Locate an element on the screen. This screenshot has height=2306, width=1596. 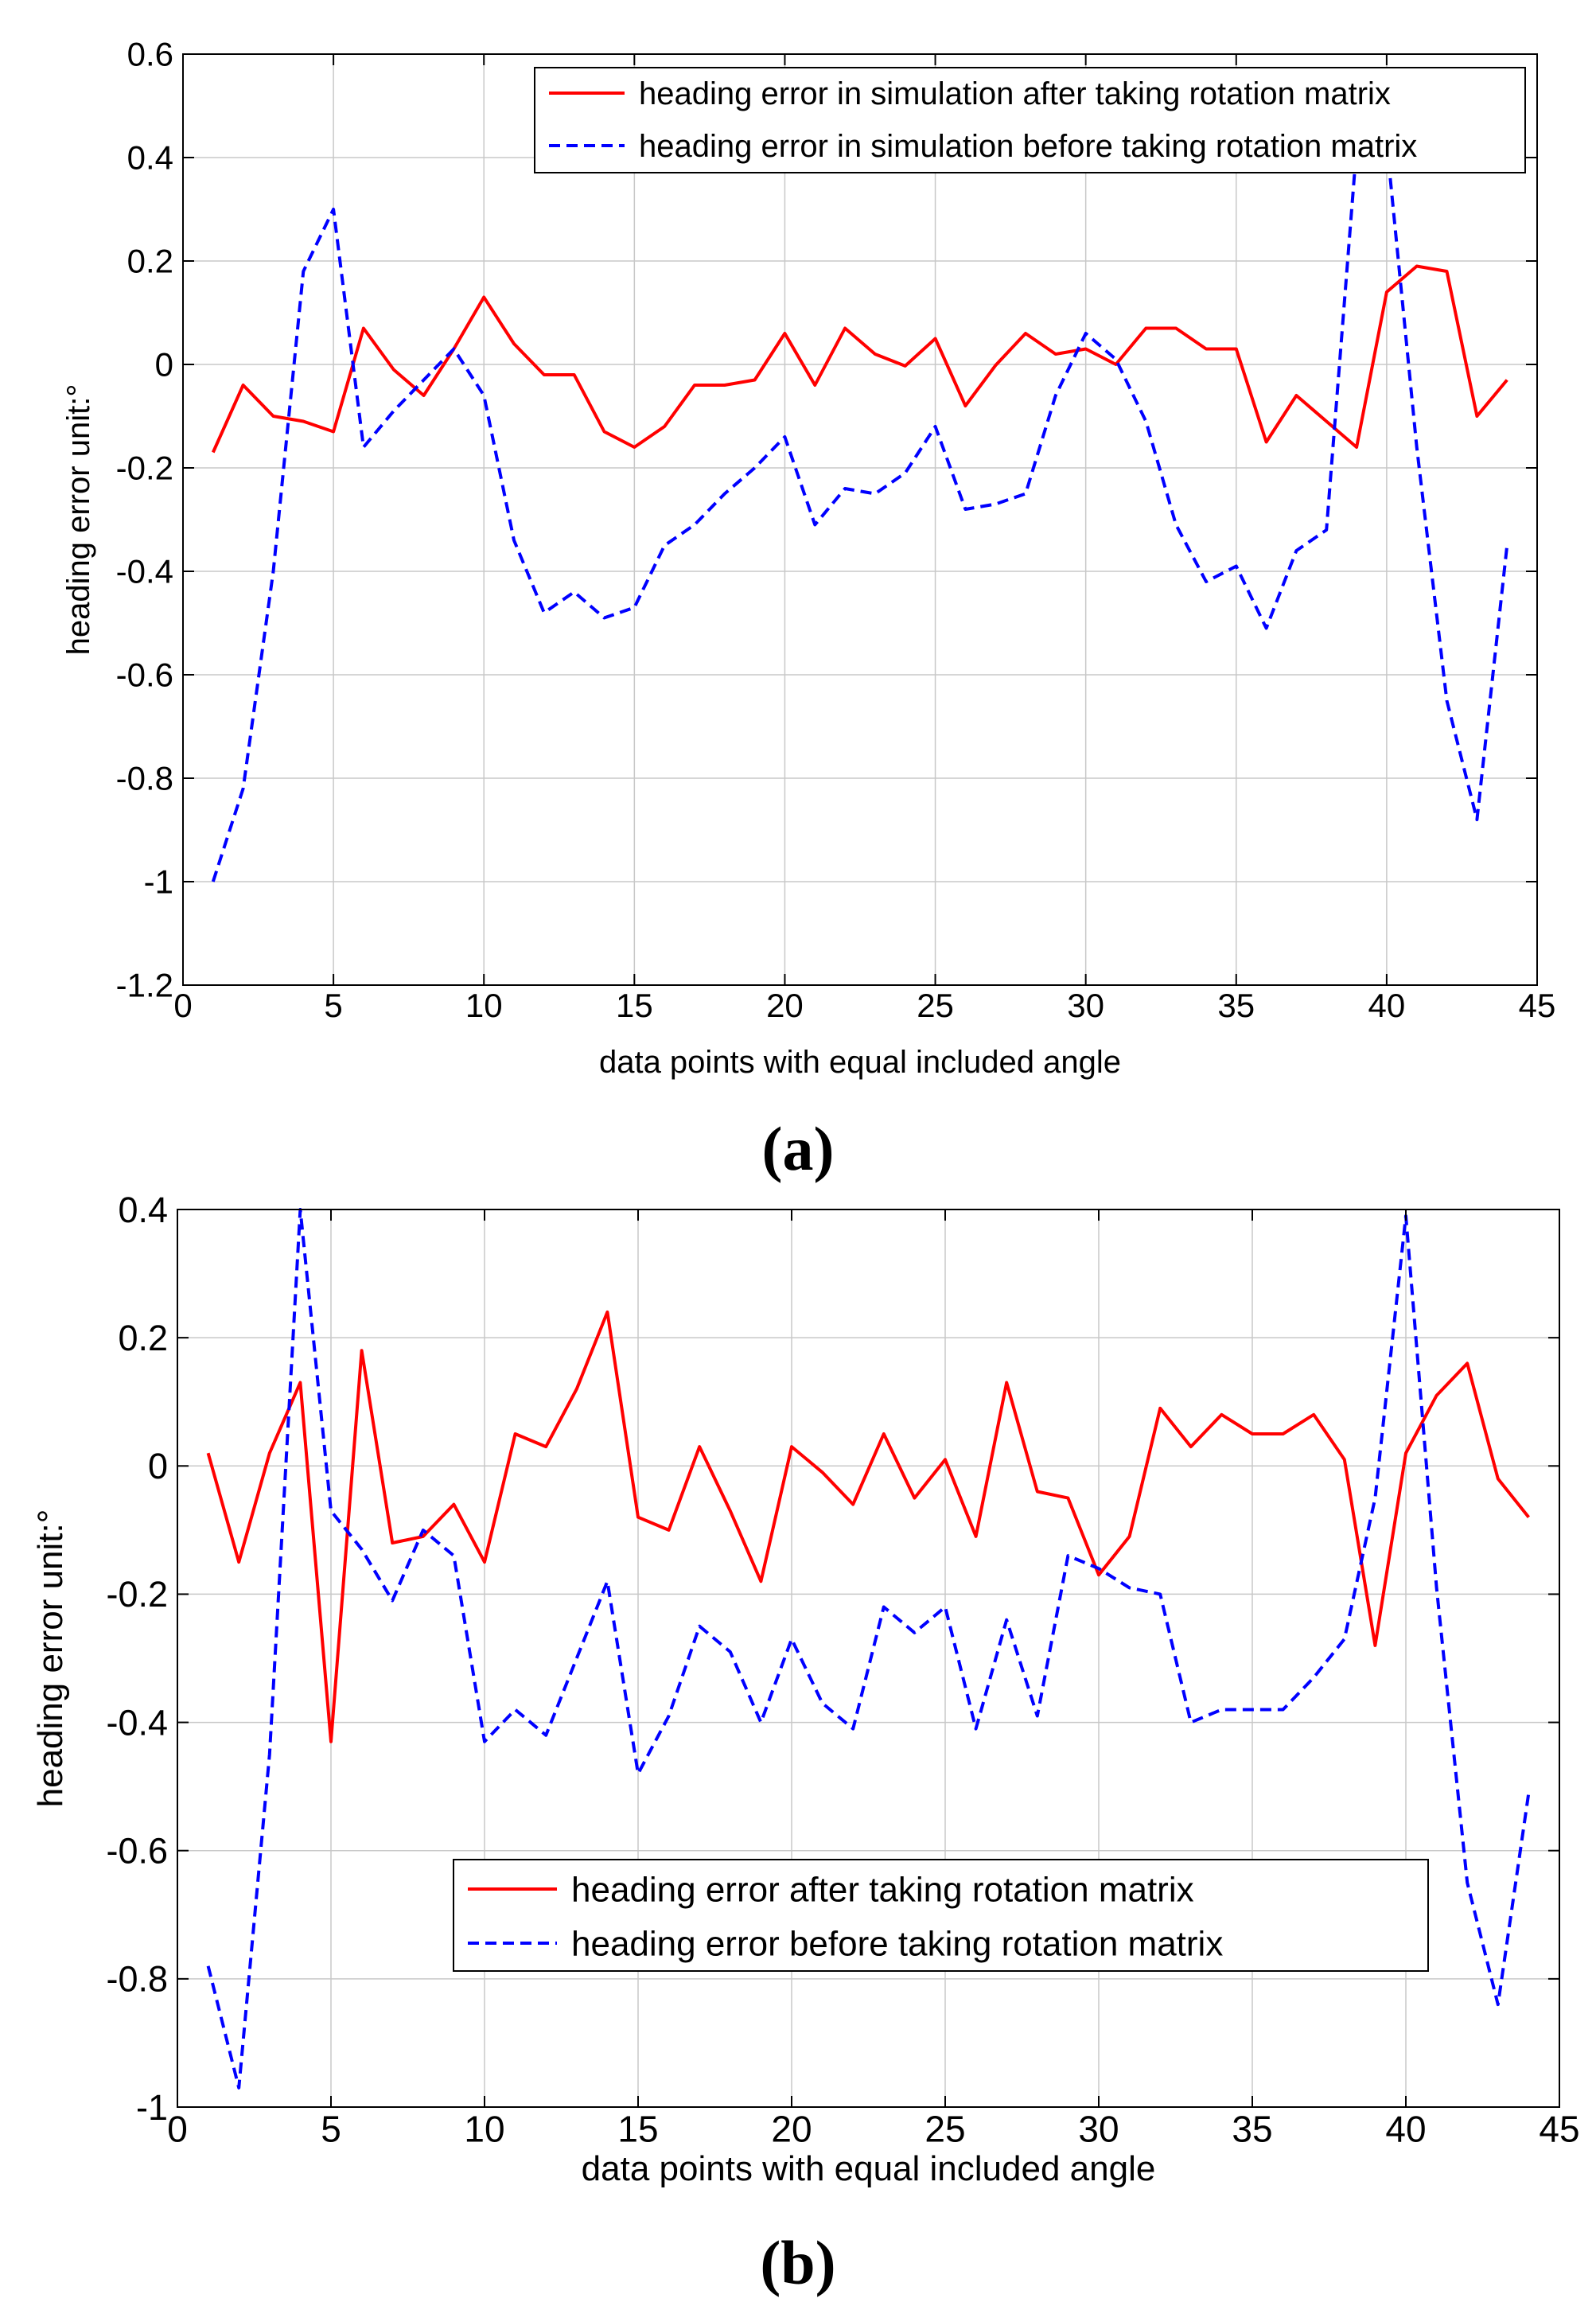
legend-box-b is located at coordinates (941, 1915).